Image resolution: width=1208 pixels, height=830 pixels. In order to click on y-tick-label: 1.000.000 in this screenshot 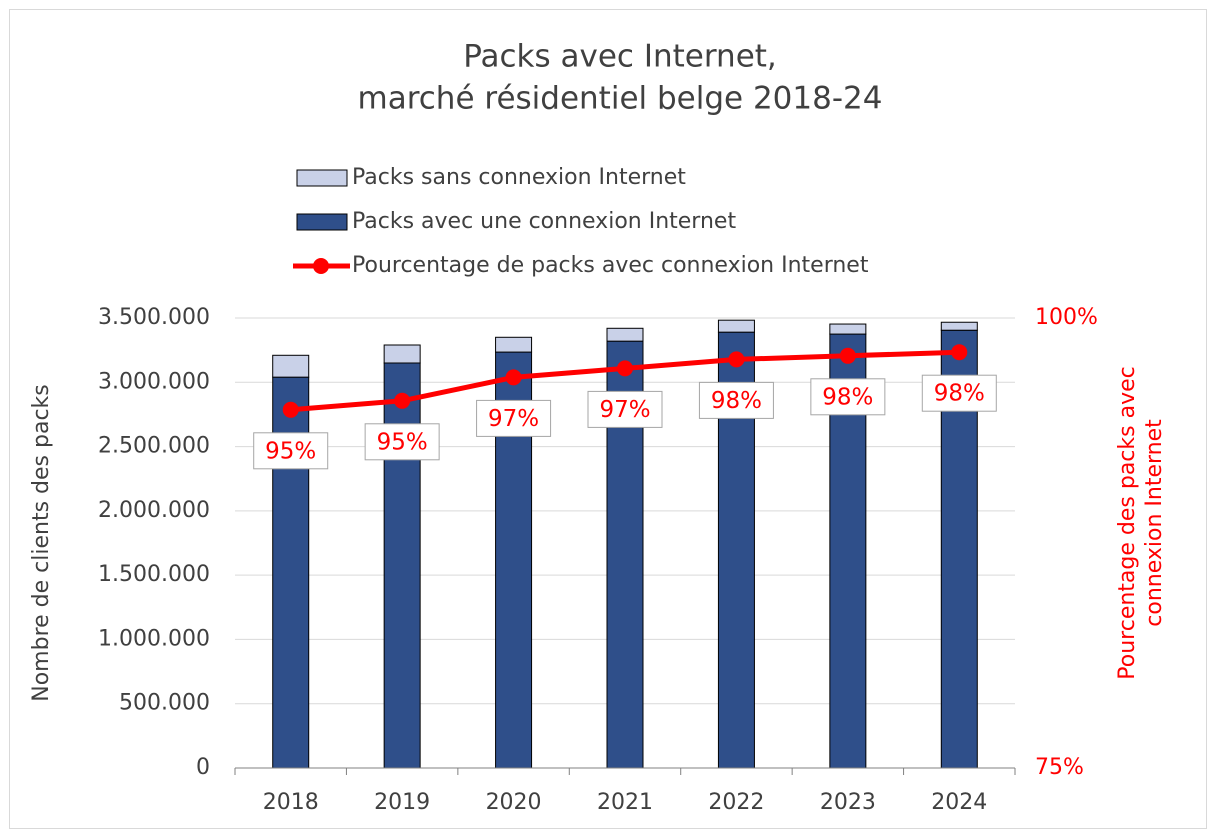, I will do `click(154, 638)`.